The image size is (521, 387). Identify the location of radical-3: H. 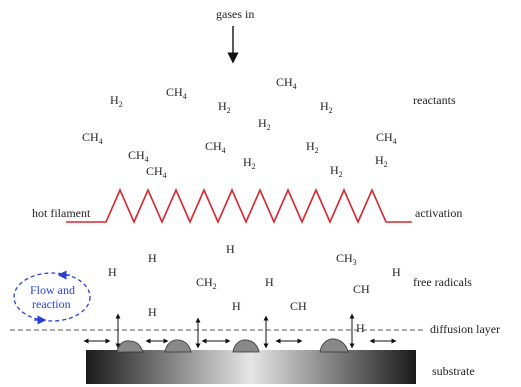
(230, 249).